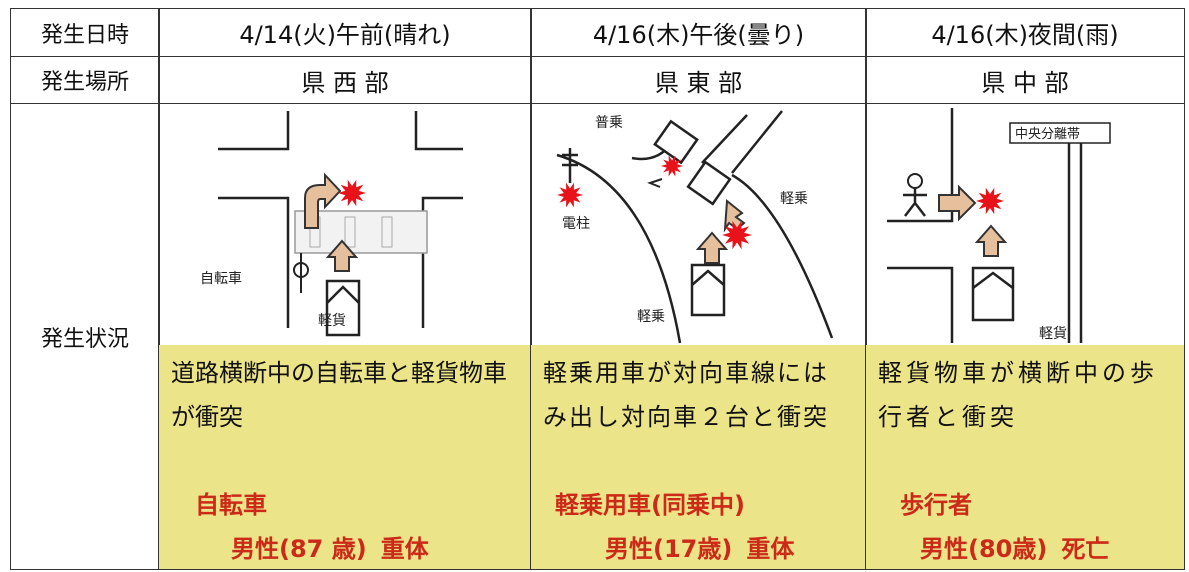 The image size is (1189, 572). What do you see at coordinates (1018, 395) in the screenshot?
I see `description: 軽貨物車が横断中の歩行者と衝突` at bounding box center [1018, 395].